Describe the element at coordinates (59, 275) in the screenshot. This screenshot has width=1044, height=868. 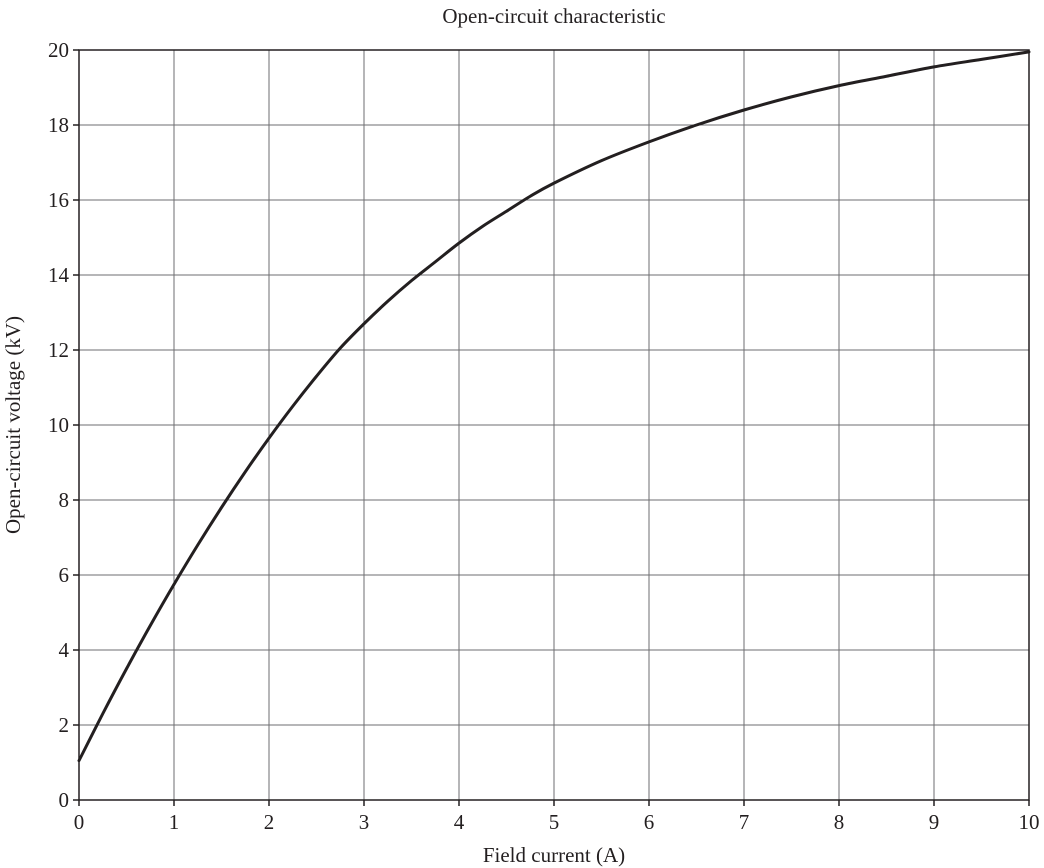
I see `y-tick-label: 14` at that location.